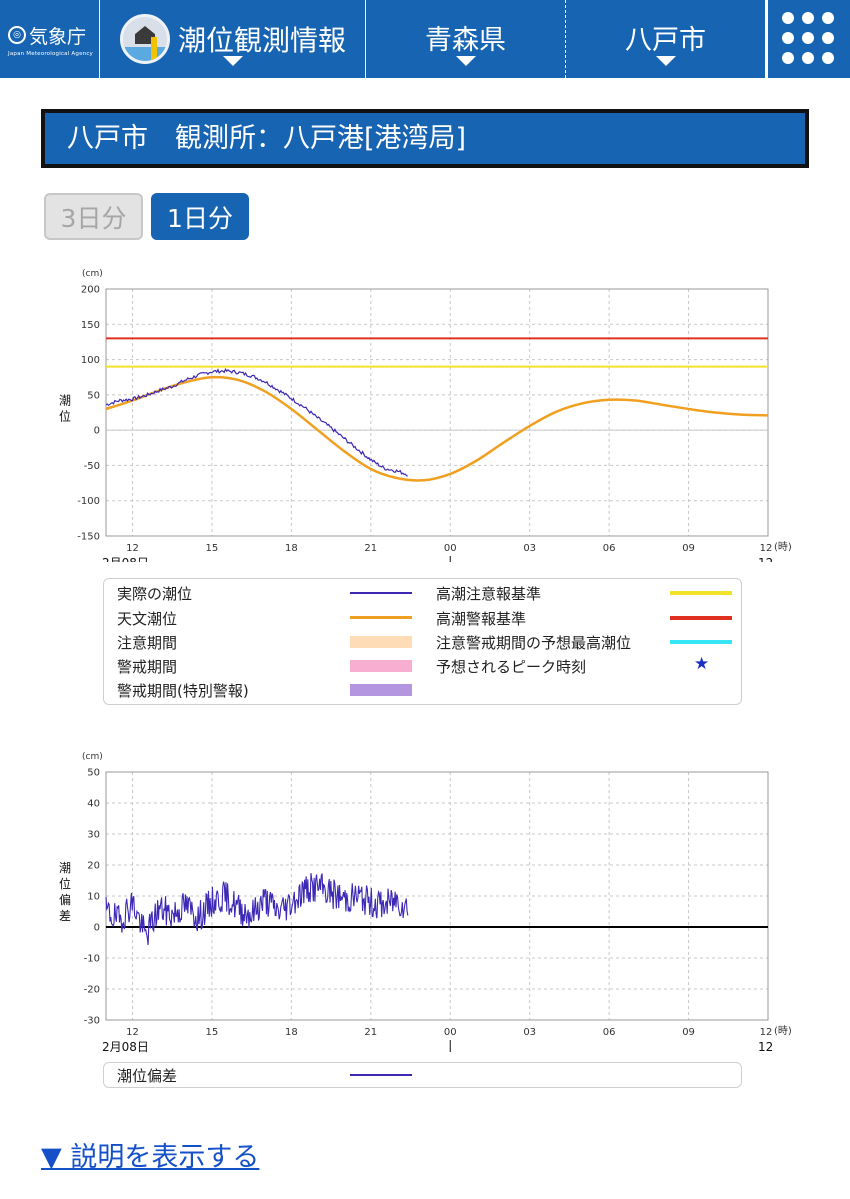 This screenshot has width=850, height=1199. Describe the element at coordinates (701, 618) in the screenshot. I see `legend-warning-level-swatch` at that location.